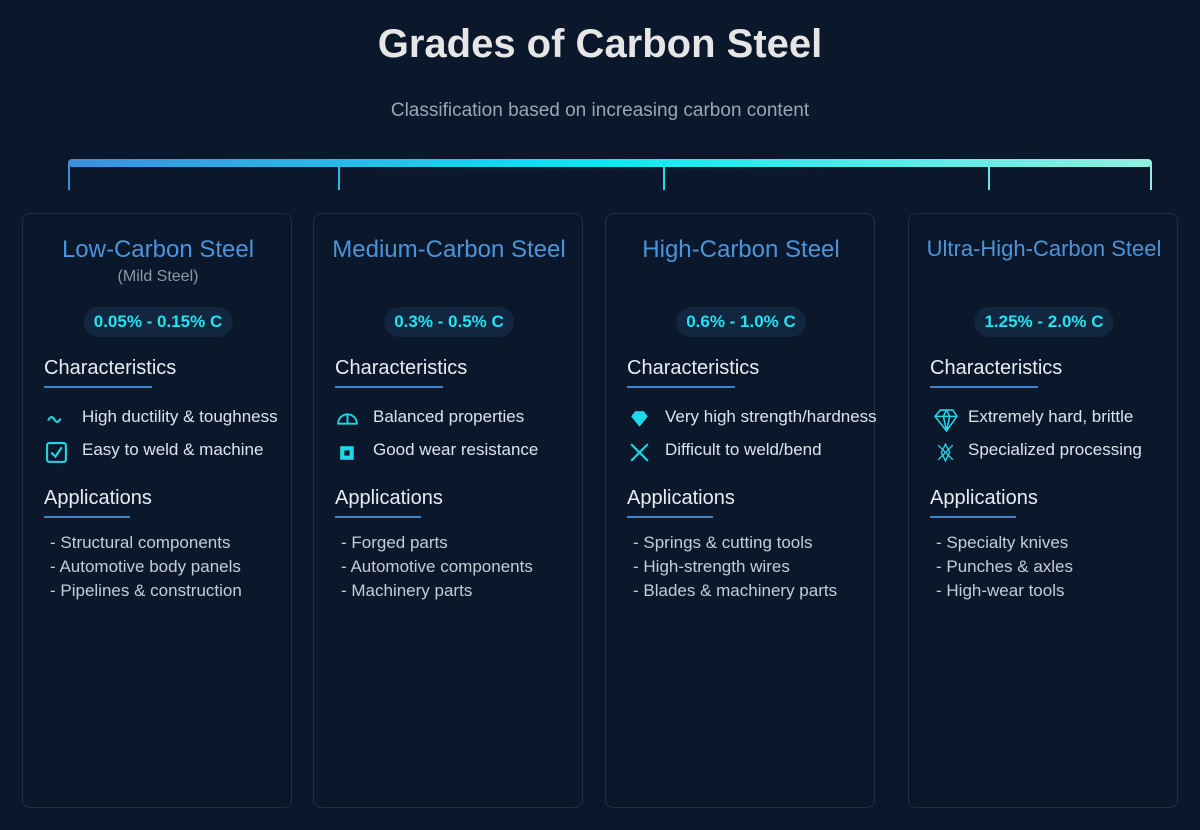 The height and width of the screenshot is (830, 1200). I want to click on characteristic: Easy to weld & machine, so click(173, 449).